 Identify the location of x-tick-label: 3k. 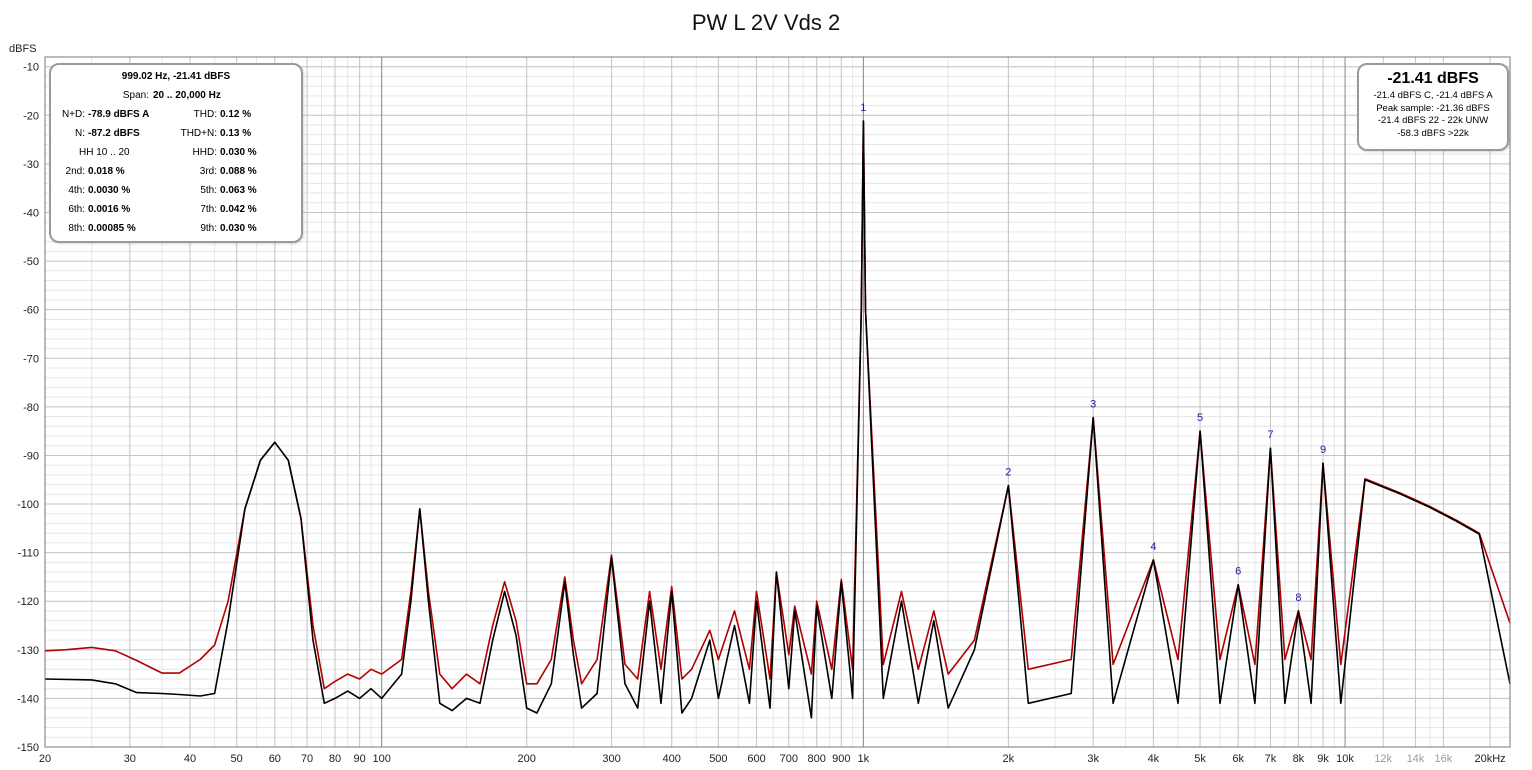
(1093, 759).